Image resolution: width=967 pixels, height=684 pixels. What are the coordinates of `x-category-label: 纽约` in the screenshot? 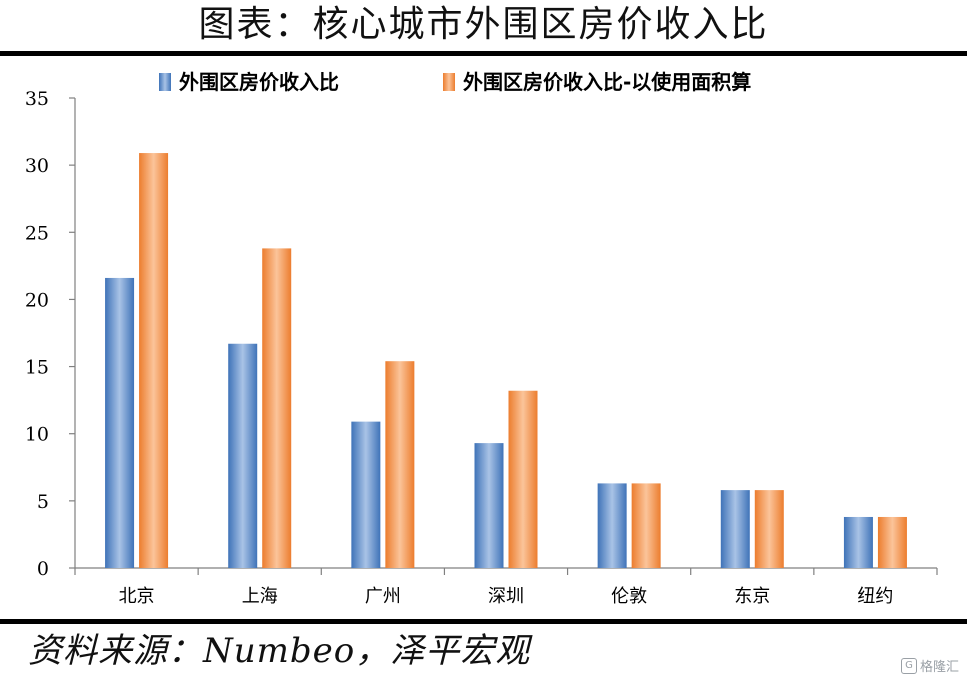 It's located at (875, 596).